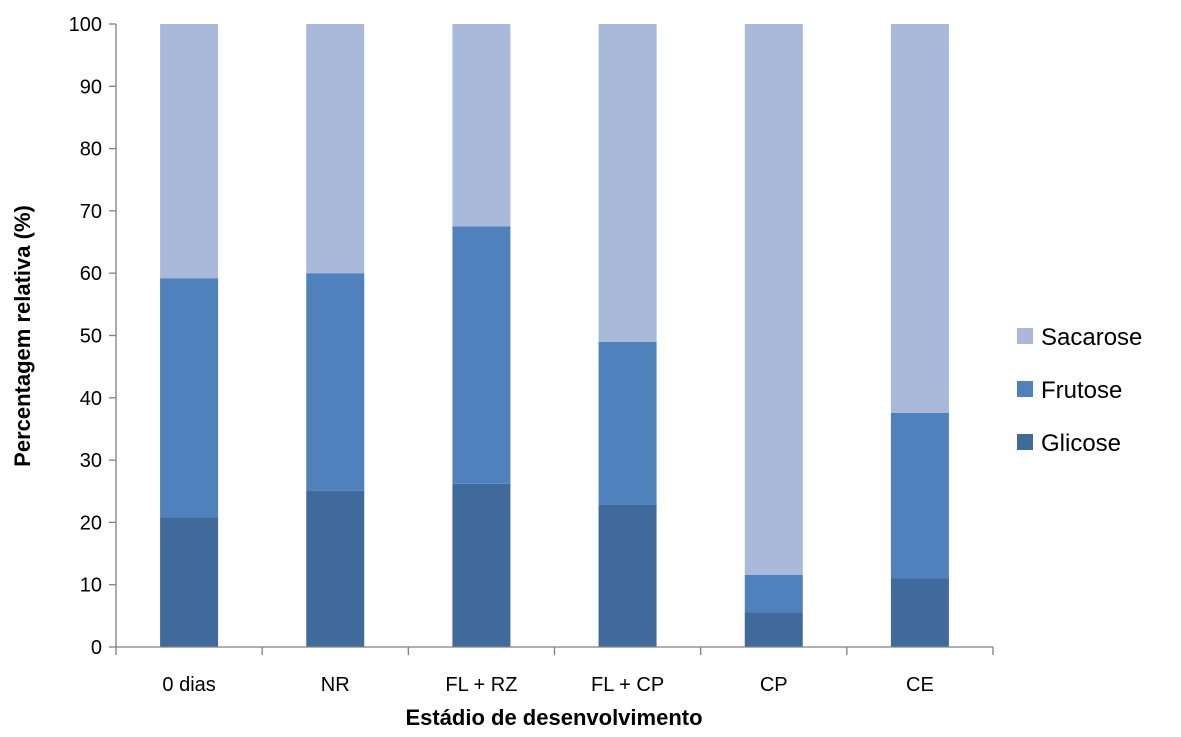 The image size is (1181, 737). I want to click on y-tick-label: 70, so click(91, 212).